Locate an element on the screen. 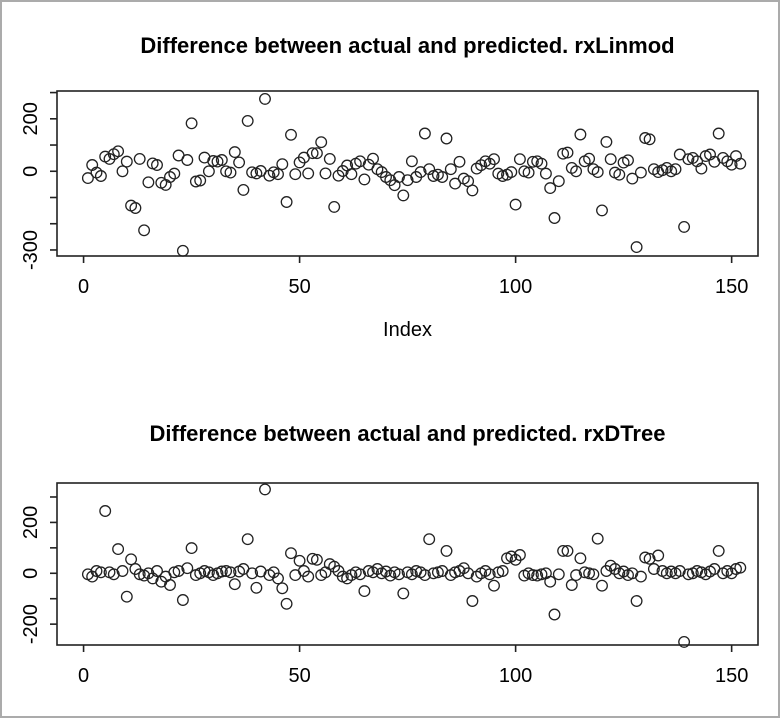 The image size is (780, 718). x-tick-label: 100 is located at coordinates (515, 676).